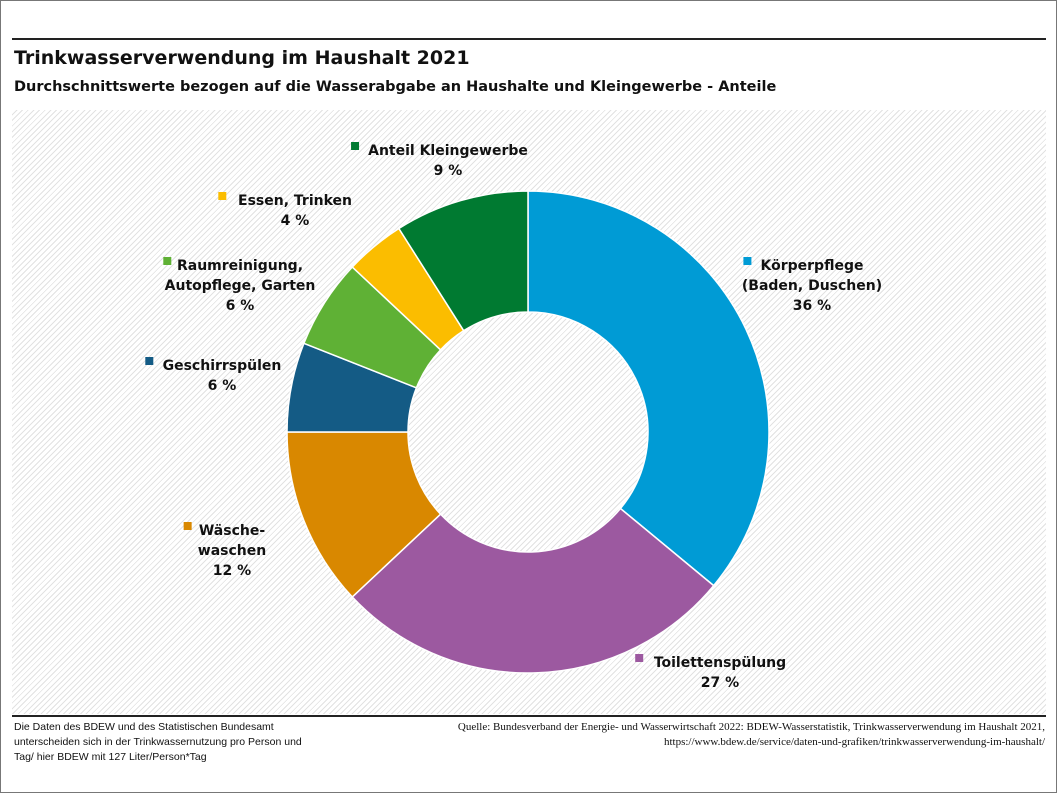 The image size is (1057, 793). Describe the element at coordinates (812, 306) in the screenshot. I see `slice-value: 36 %` at that location.